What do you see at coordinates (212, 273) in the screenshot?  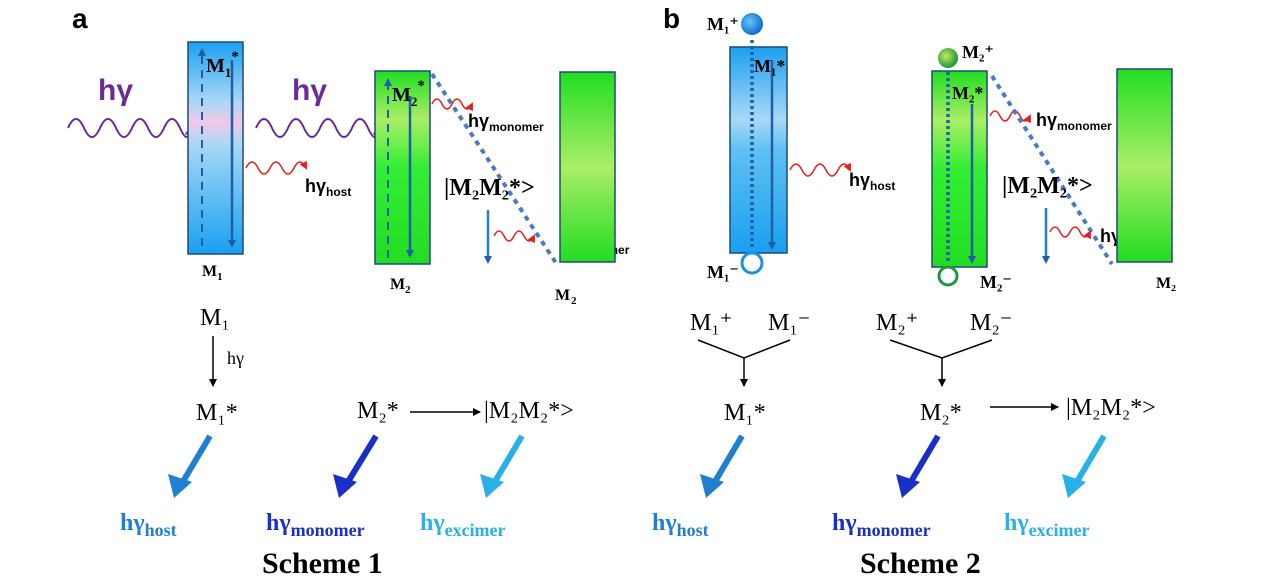 I see `host-ground-label: M1` at bounding box center [212, 273].